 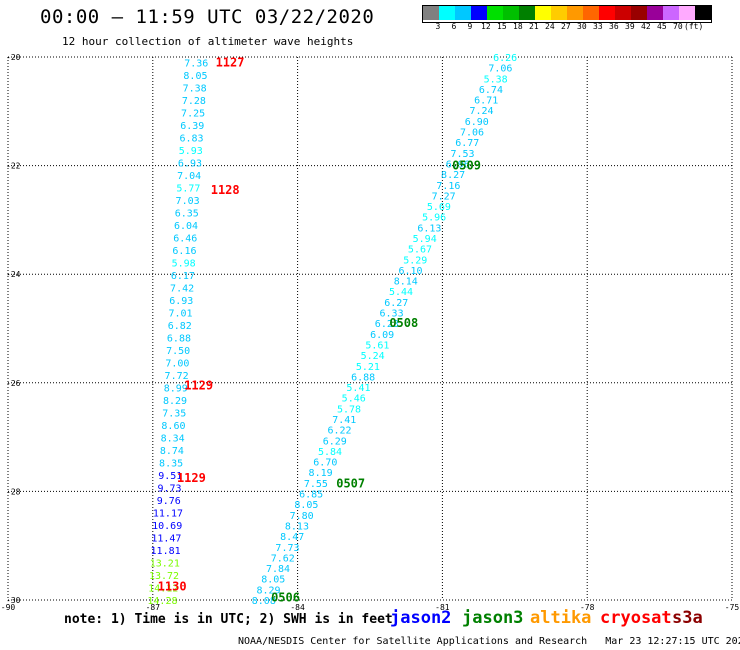 What do you see at coordinates (630, 26) in the screenshot?
I see `scale-label: 39` at bounding box center [630, 26].